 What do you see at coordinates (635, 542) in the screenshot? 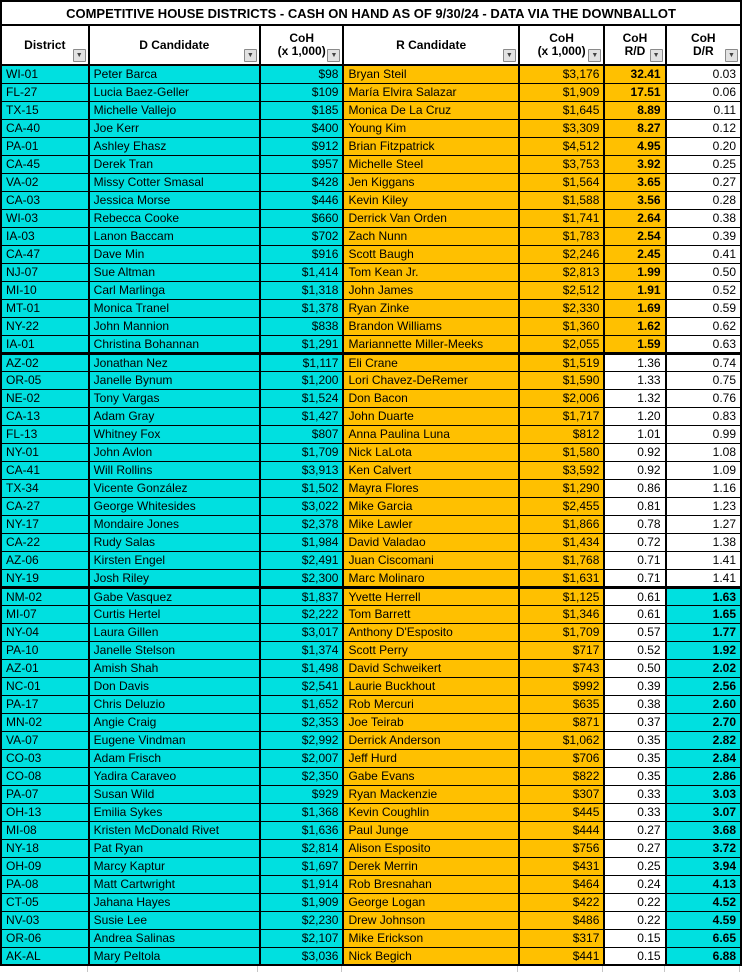
I see `coh-rd-cell: 0.72` at bounding box center [635, 542].